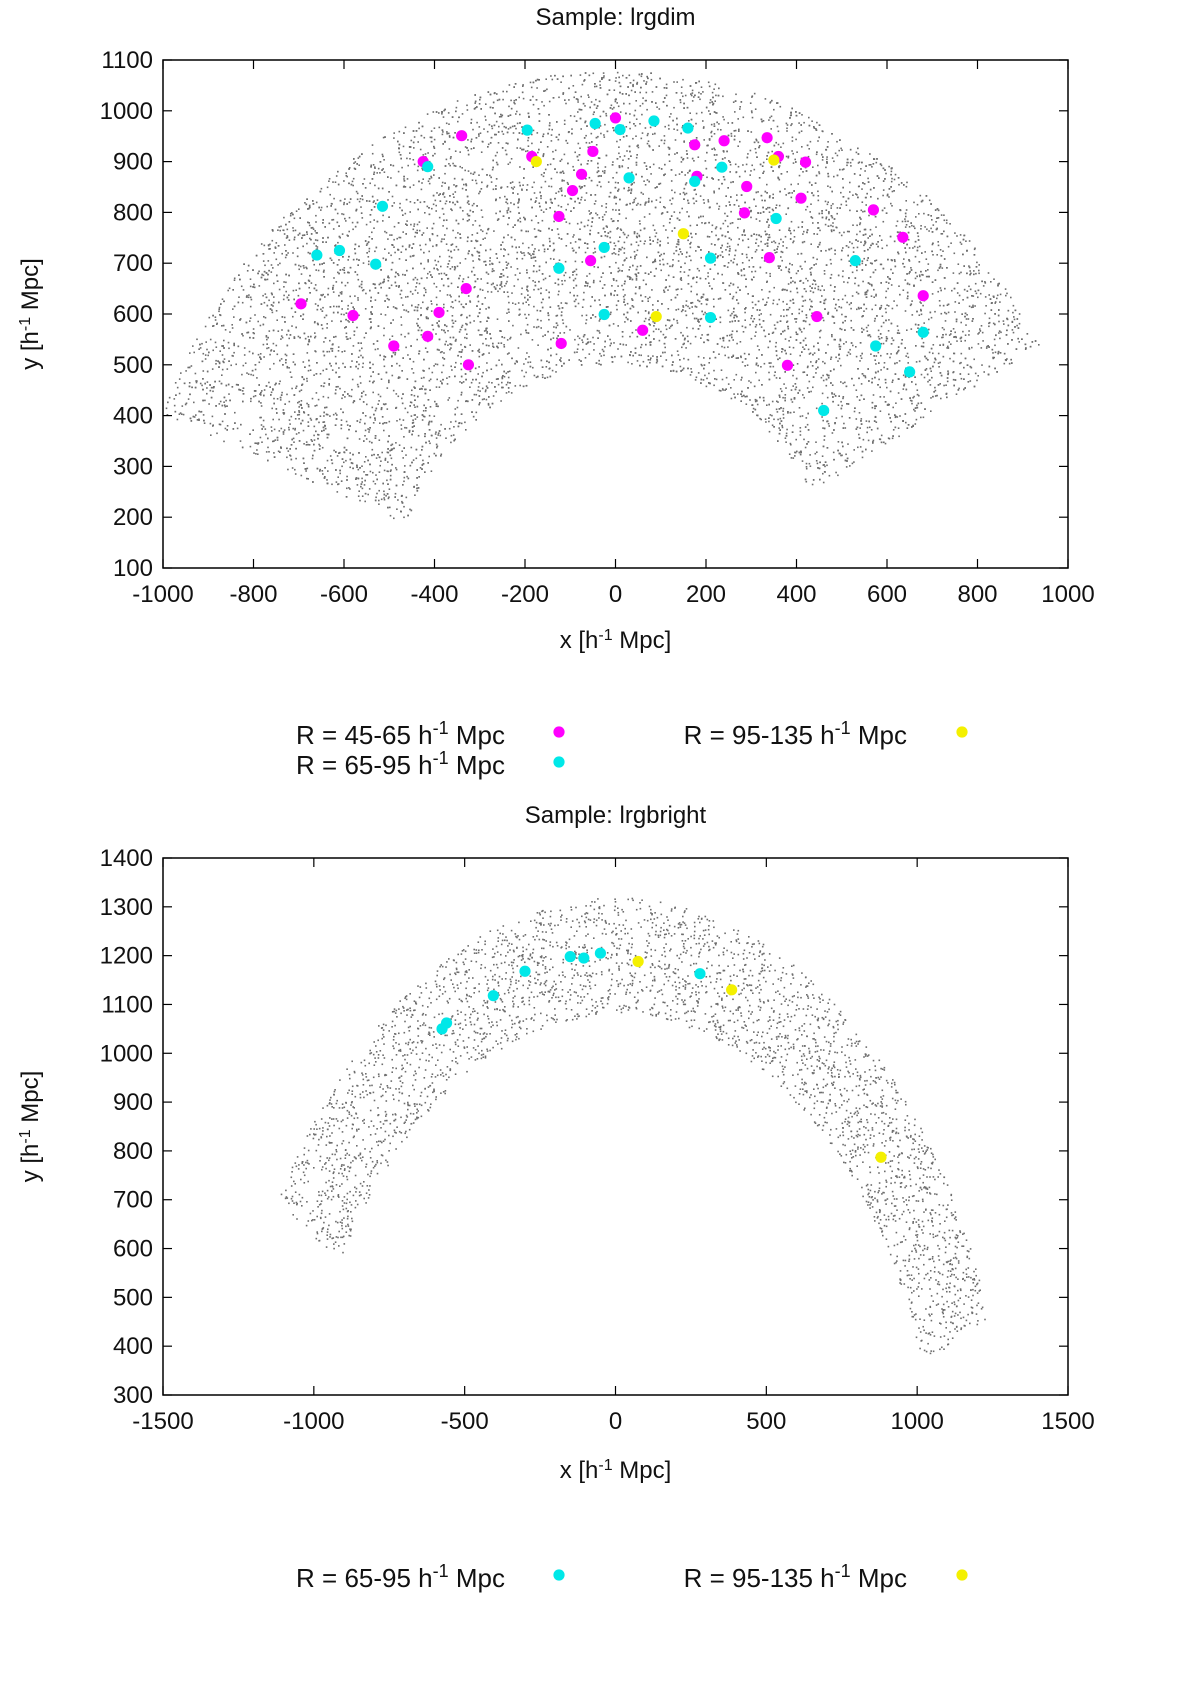 The image size is (1204, 1688). What do you see at coordinates (126, 956) in the screenshot?
I see `y-tick-label: 1200` at bounding box center [126, 956].